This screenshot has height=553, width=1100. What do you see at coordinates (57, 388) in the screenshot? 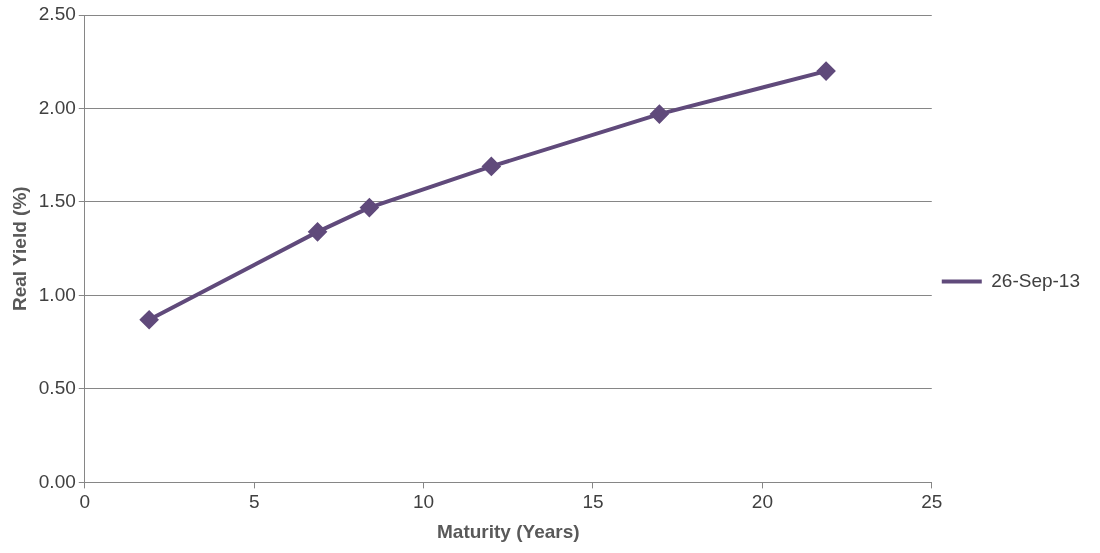
I see `y-tick-label: 0.50` at bounding box center [57, 388].